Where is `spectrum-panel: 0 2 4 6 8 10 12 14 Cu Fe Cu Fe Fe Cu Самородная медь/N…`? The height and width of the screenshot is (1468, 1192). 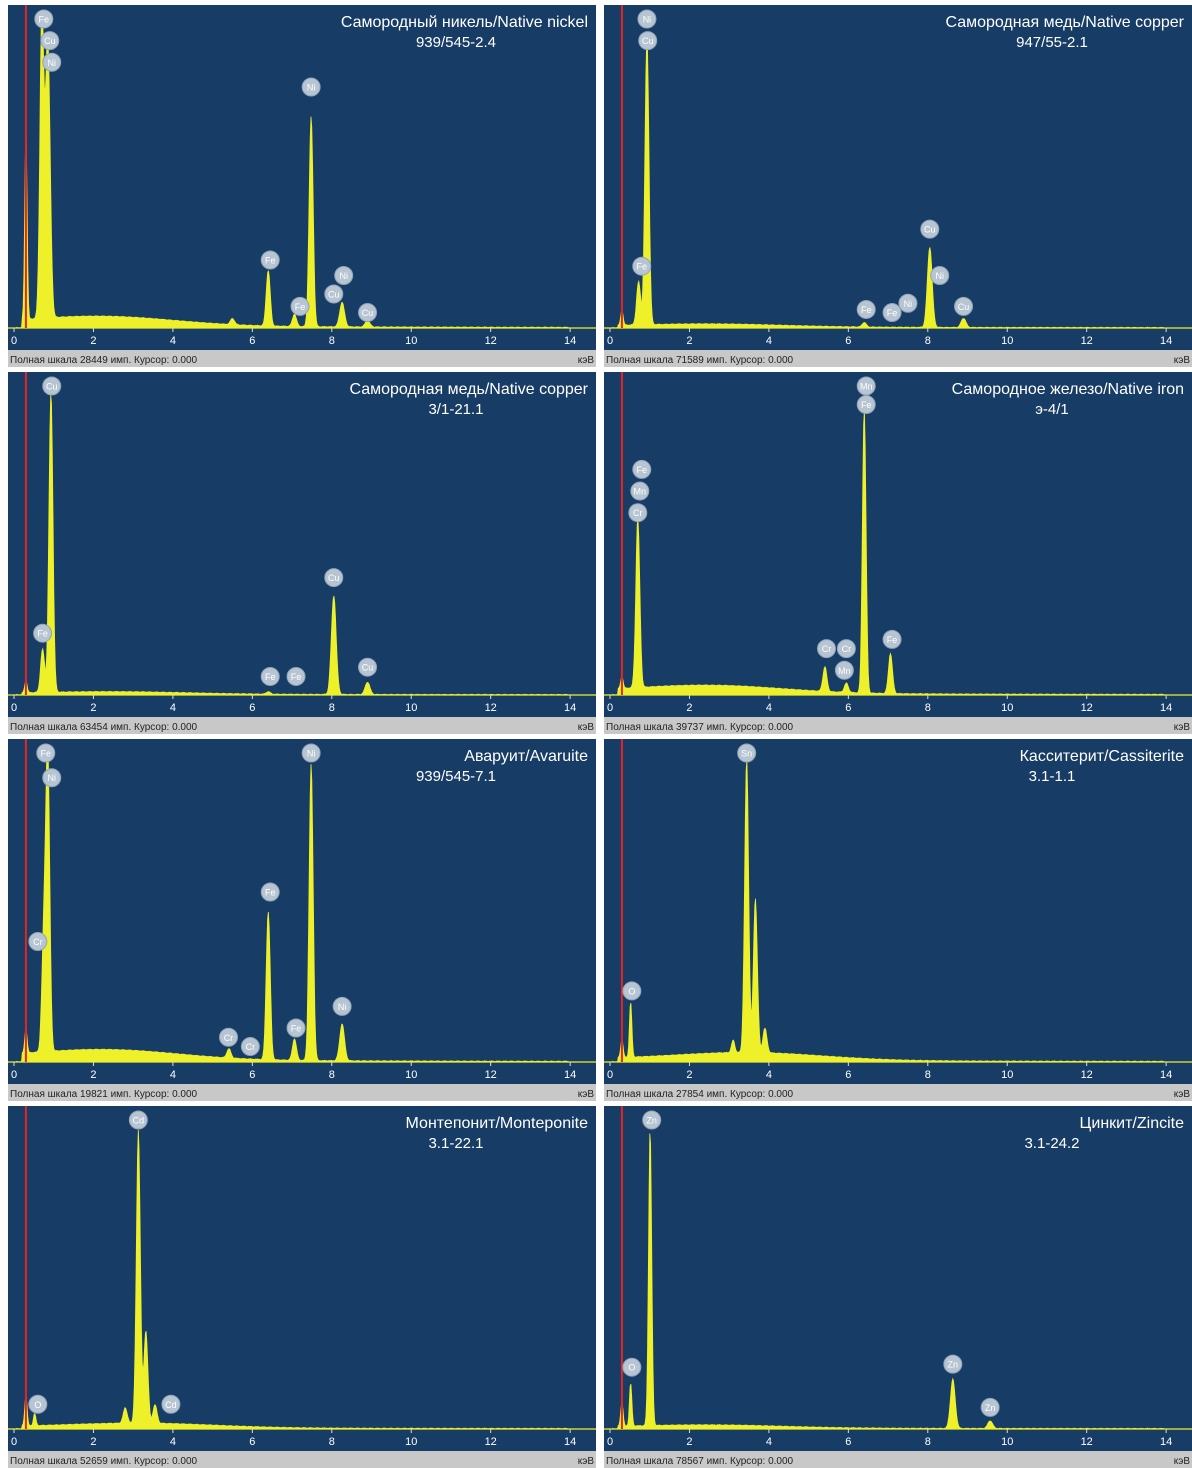 spectrum-panel: 0 2 4 6 8 10 12 14 Cu Fe Cu Fe Fe Cu Самородная медь/N… is located at coordinates (302, 553).